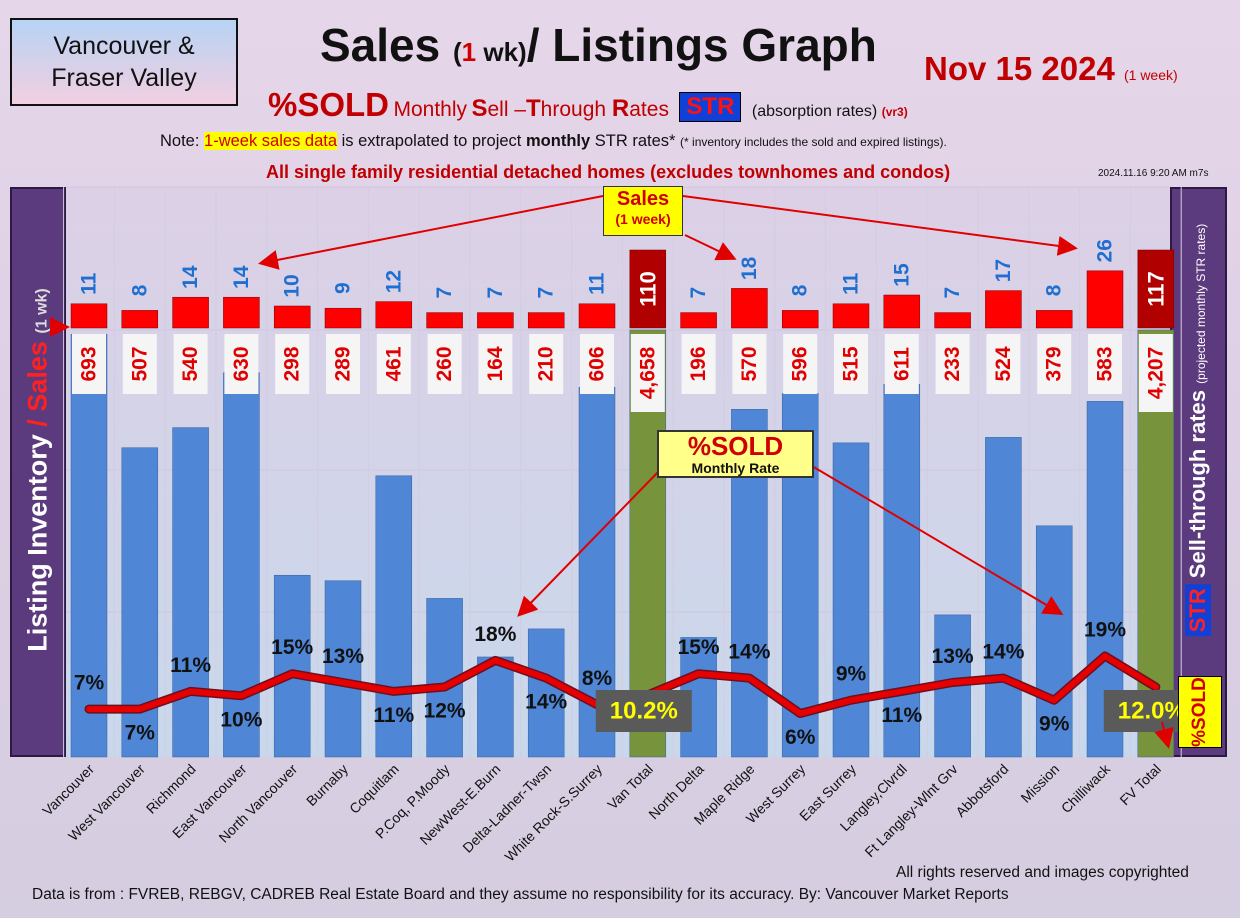 This screenshot has width=1240, height=918. What do you see at coordinates (1039, 783) in the screenshot?
I see `x-axis-category-label: Mission` at bounding box center [1039, 783].